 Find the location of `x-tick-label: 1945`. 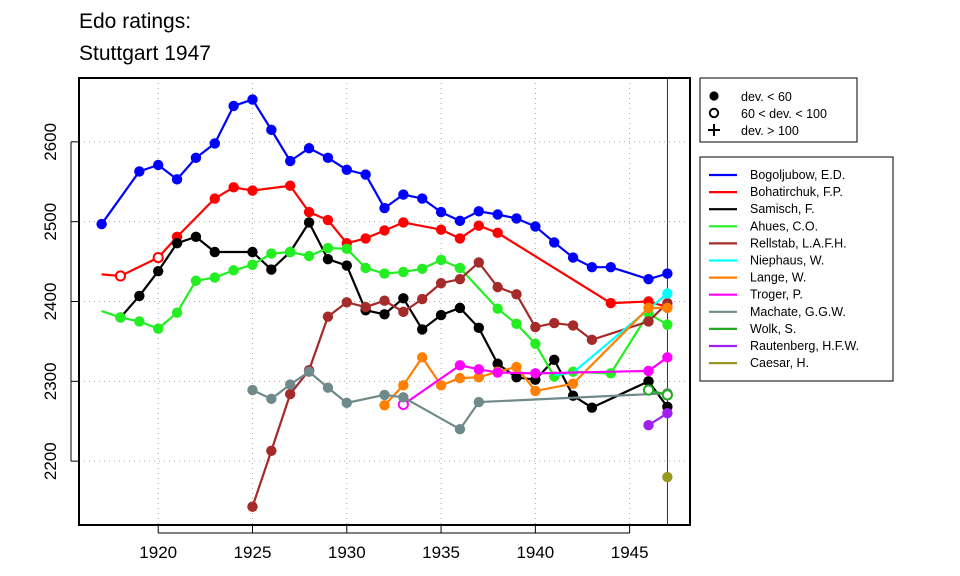

x-tick-label: 1945 is located at coordinates (630, 552).